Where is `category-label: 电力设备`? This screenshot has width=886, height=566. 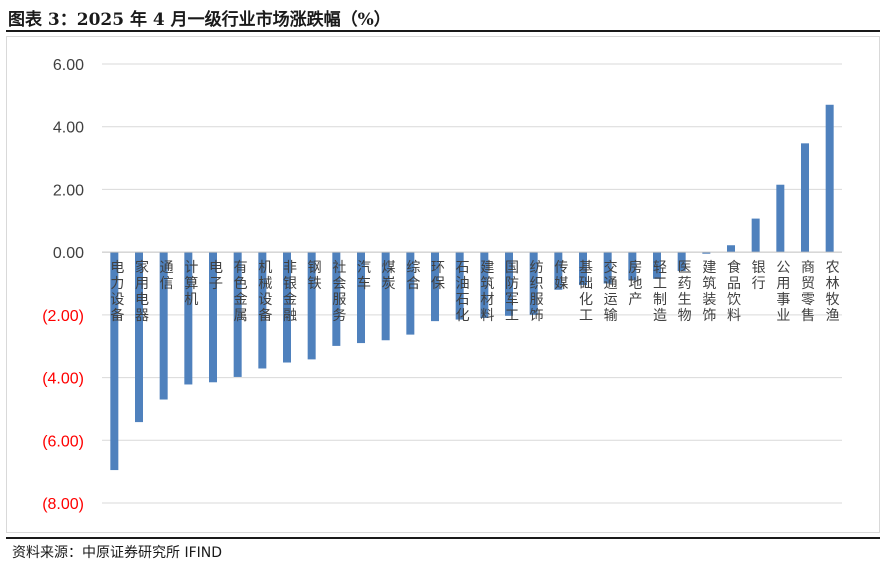
category-label: 电力设备 is located at coordinates (117, 292).